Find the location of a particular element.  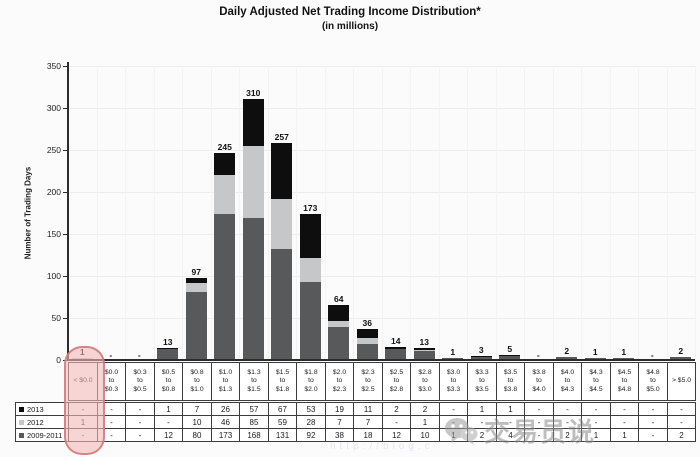

bucket-label-cell: $2.5 to $2.8 is located at coordinates (396, 381).